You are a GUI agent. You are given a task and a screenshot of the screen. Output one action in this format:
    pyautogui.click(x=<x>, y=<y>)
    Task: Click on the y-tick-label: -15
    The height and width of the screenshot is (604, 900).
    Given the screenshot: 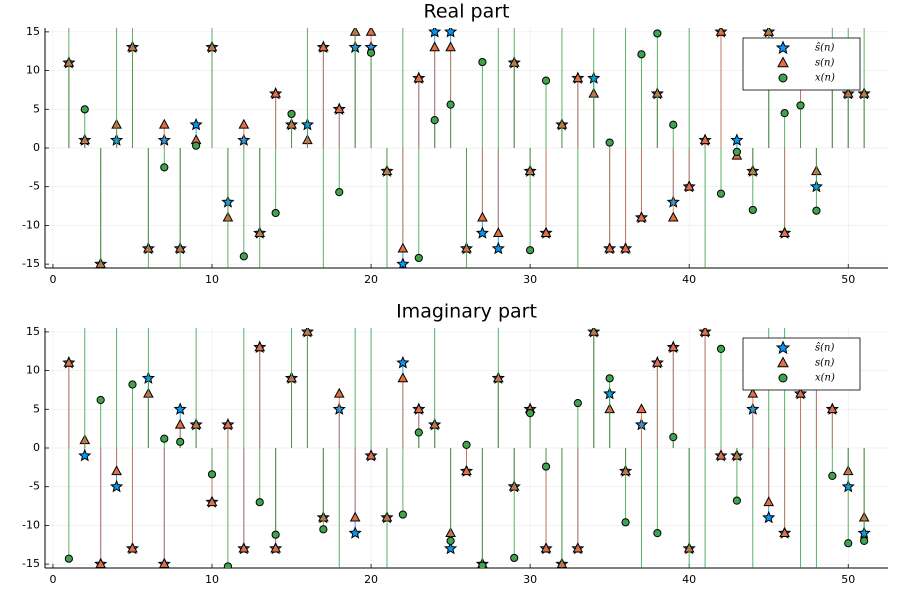 What is the action you would take?
    pyautogui.click(x=31, y=563)
    